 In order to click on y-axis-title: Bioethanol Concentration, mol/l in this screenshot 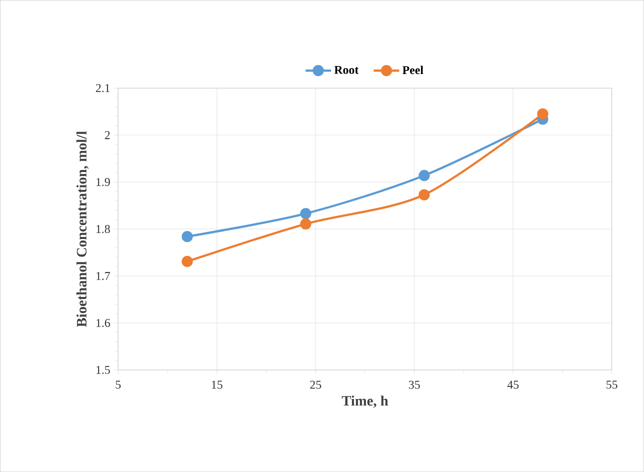, I will do `click(82, 229)`.